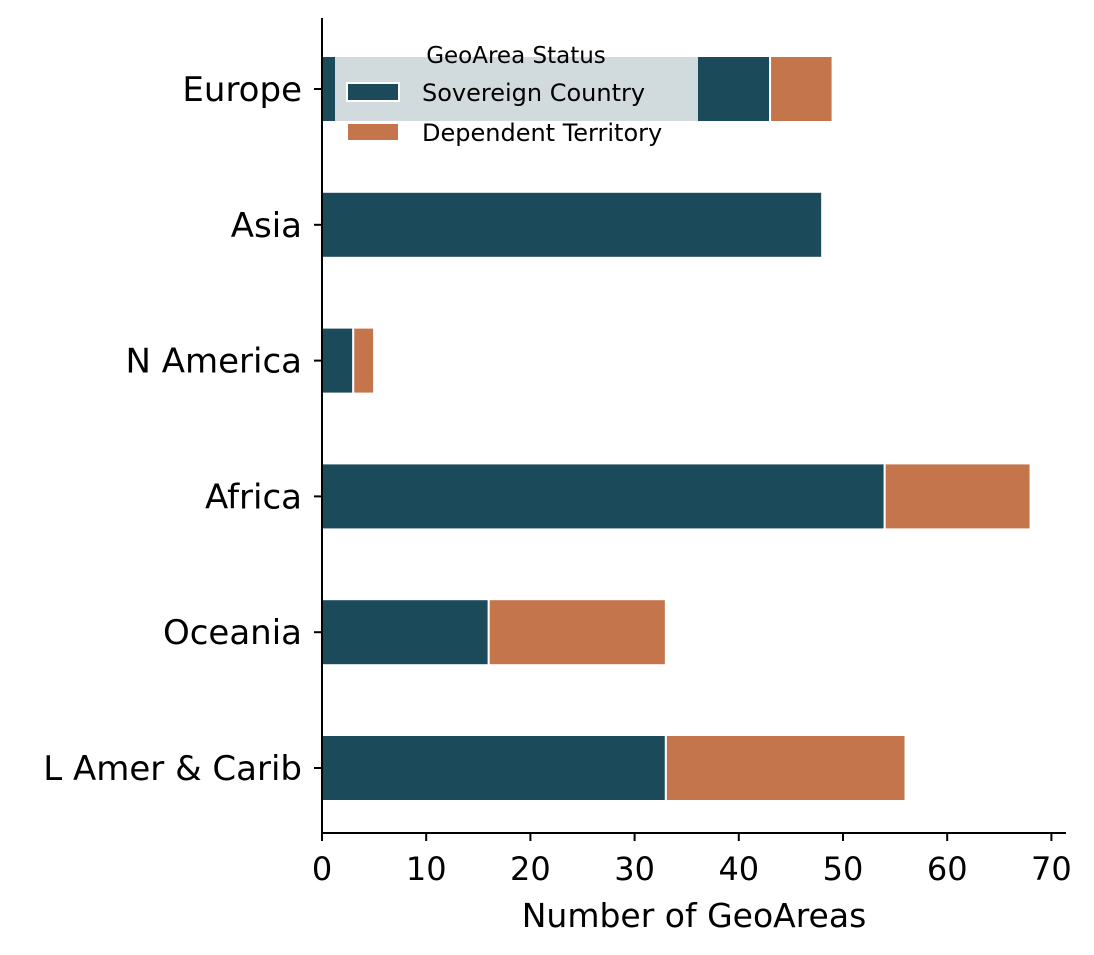 The width and height of the screenshot is (1094, 955). What do you see at coordinates (214, 362) in the screenshot?
I see `y-tick-label: N America` at bounding box center [214, 362].